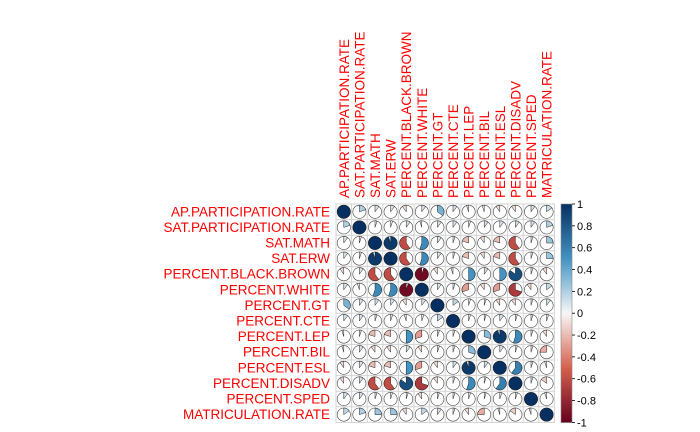  What do you see at coordinates (406, 114) in the screenshot?
I see `column-label: PERCENT.BLACK.BROWN` at bounding box center [406, 114].